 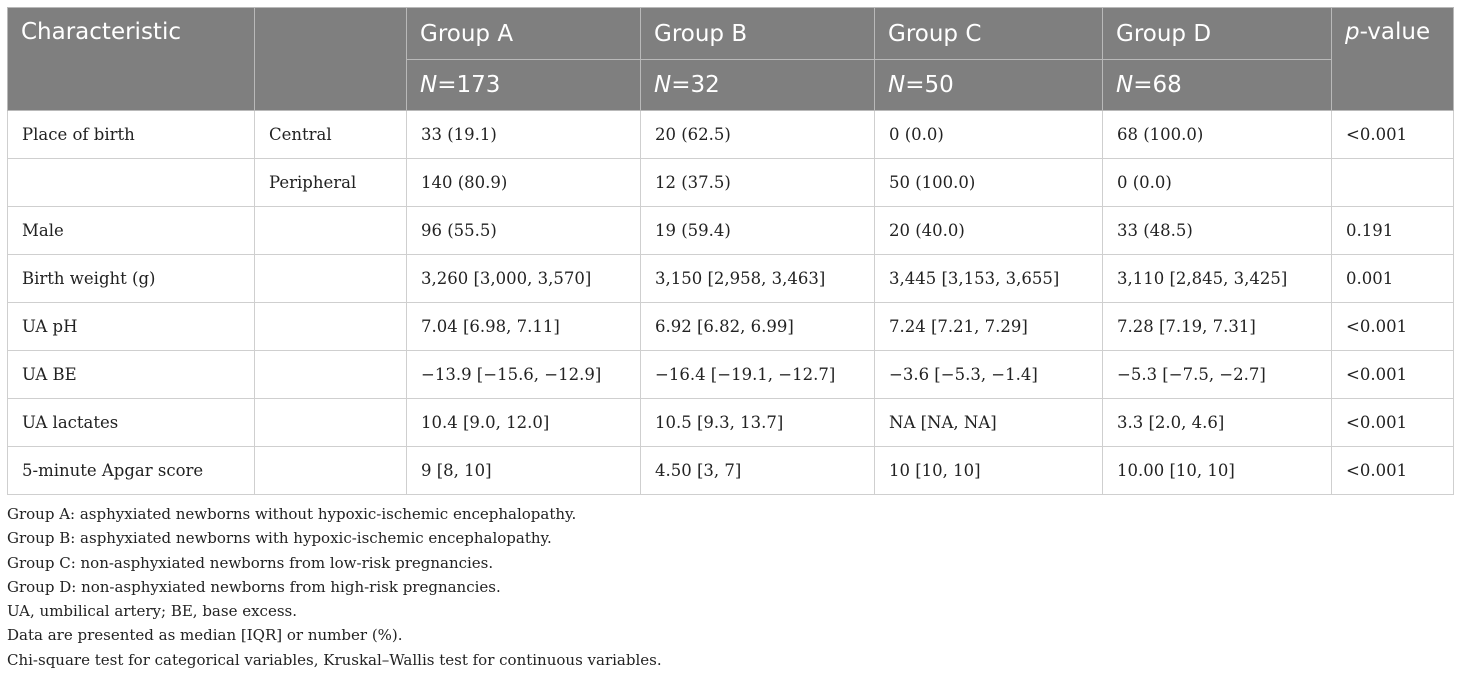 I want to click on row-label: UA BE, so click(x=131, y=374).